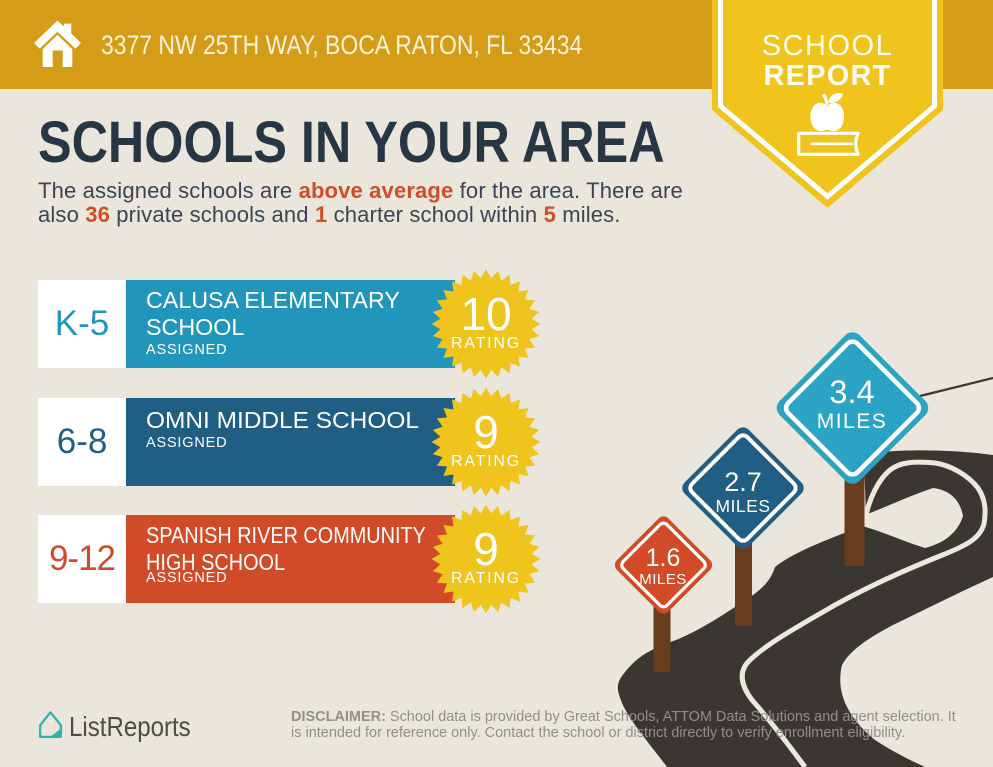 This screenshot has height=767, width=993. I want to click on svg-text: 1.6, so click(663, 558).